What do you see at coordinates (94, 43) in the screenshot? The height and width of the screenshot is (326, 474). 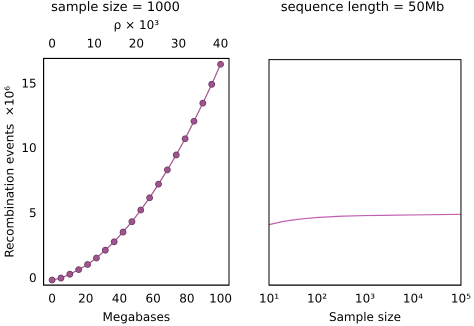 I see `x2-tick-label: 10` at bounding box center [94, 43].